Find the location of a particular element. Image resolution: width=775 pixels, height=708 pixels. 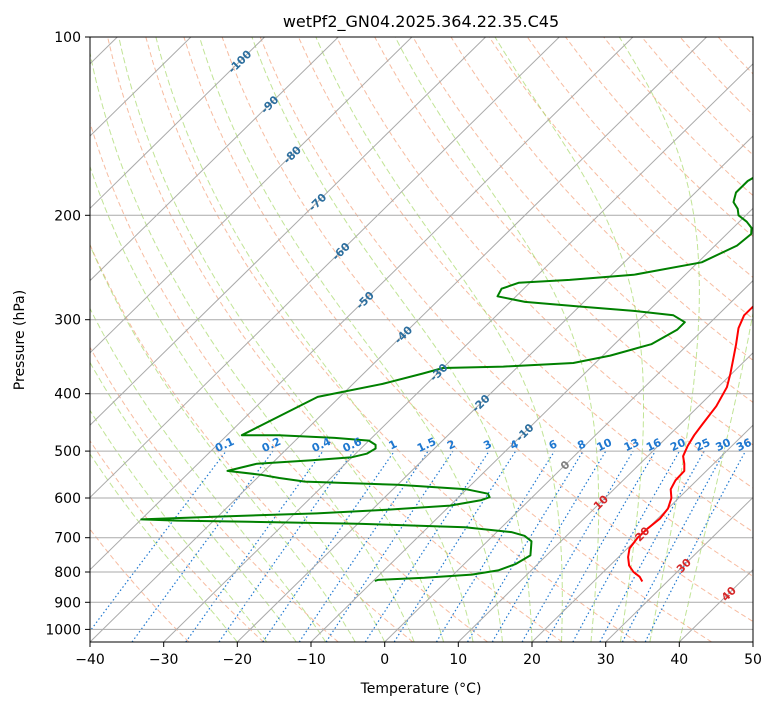

mixing-ratio-label: 13 is located at coordinates (631, 445).